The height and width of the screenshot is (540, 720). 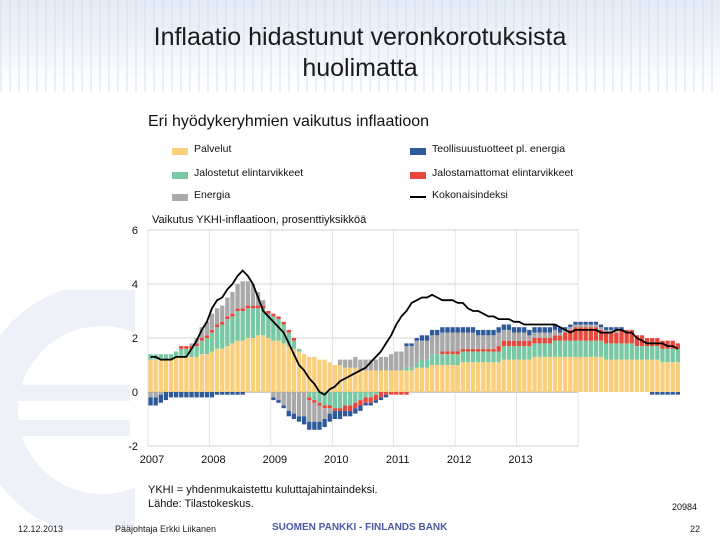 What do you see at coordinates (212, 195) in the screenshot?
I see `legend-label-energia: Energia` at bounding box center [212, 195].